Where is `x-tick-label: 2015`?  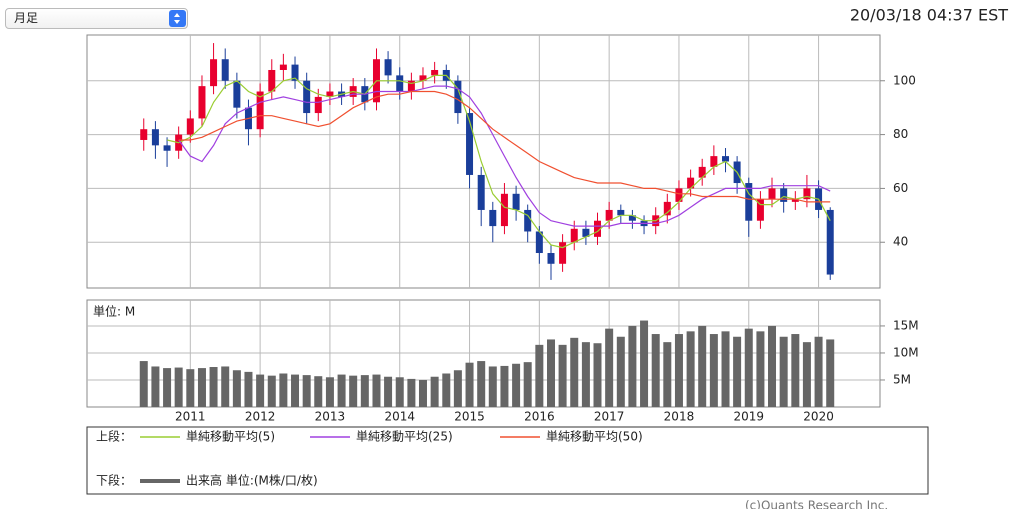
x-tick-label: 2015 is located at coordinates (469, 417).